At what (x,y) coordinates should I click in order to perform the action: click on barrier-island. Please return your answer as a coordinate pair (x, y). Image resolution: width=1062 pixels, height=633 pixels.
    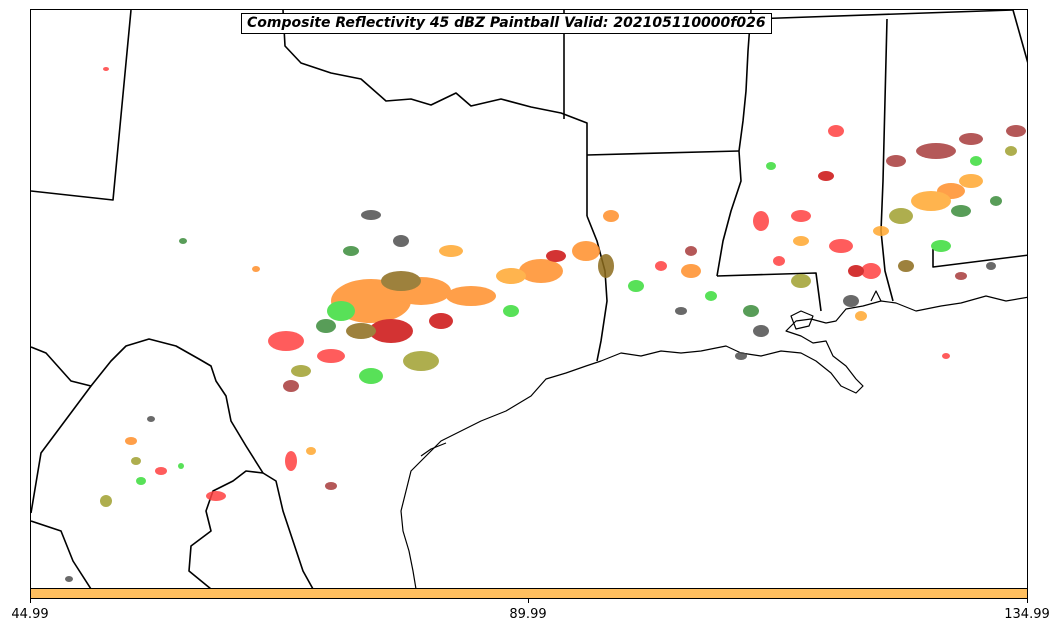
    Looking at the image, I should click on (433, 449).